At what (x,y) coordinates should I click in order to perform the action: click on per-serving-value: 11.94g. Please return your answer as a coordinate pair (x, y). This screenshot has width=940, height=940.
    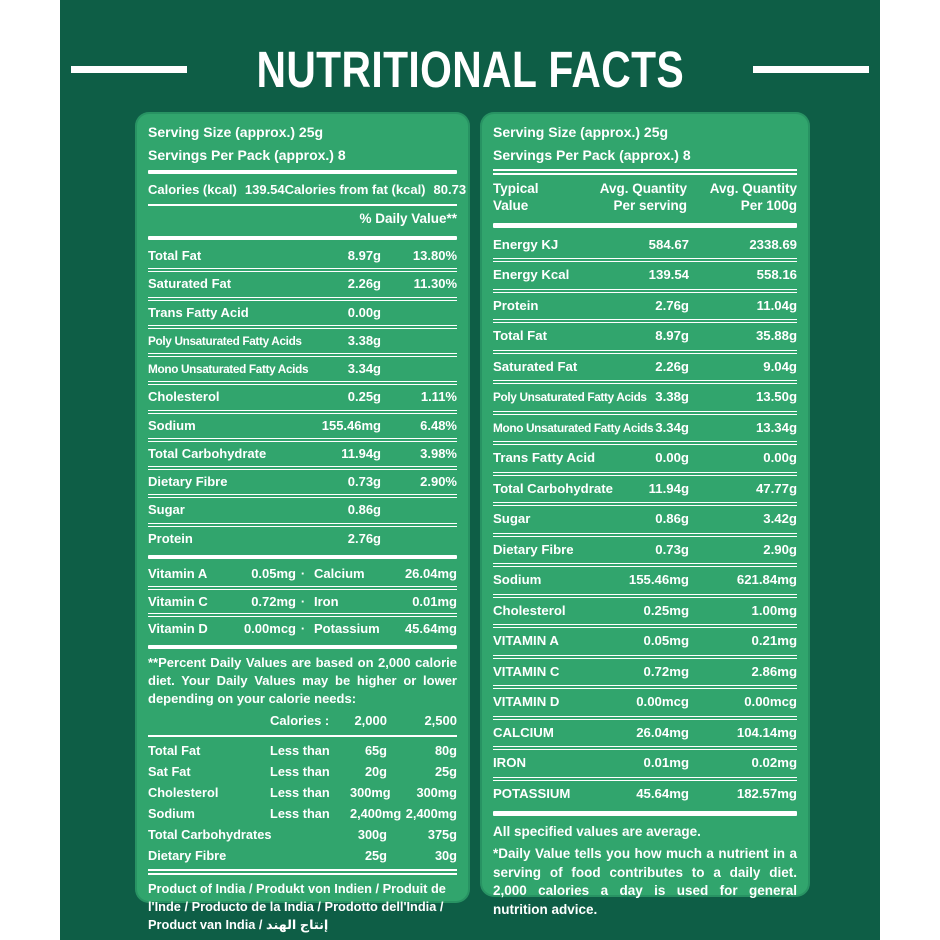
    Looking at the image, I should click on (668, 488).